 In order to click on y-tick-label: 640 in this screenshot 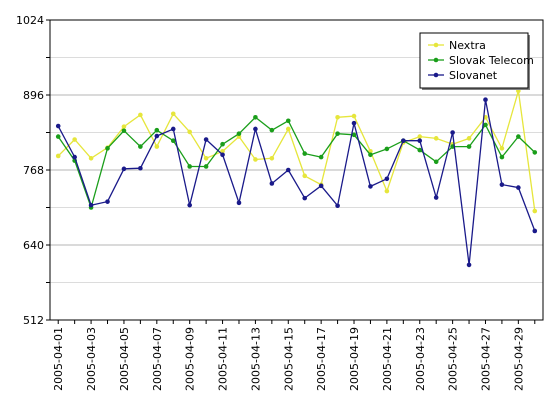, I will do `click(33, 245)`.